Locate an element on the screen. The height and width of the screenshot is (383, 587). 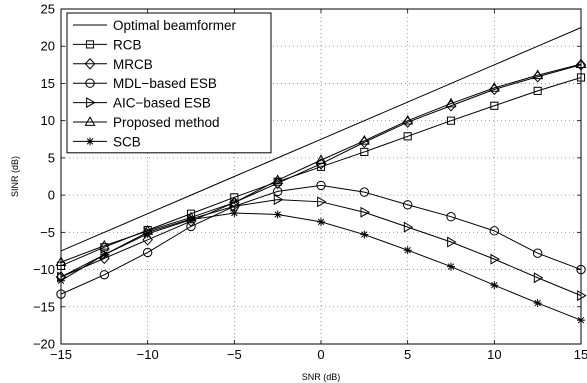
legend-entry-3: MDL−based ESB is located at coordinates (145, 83).